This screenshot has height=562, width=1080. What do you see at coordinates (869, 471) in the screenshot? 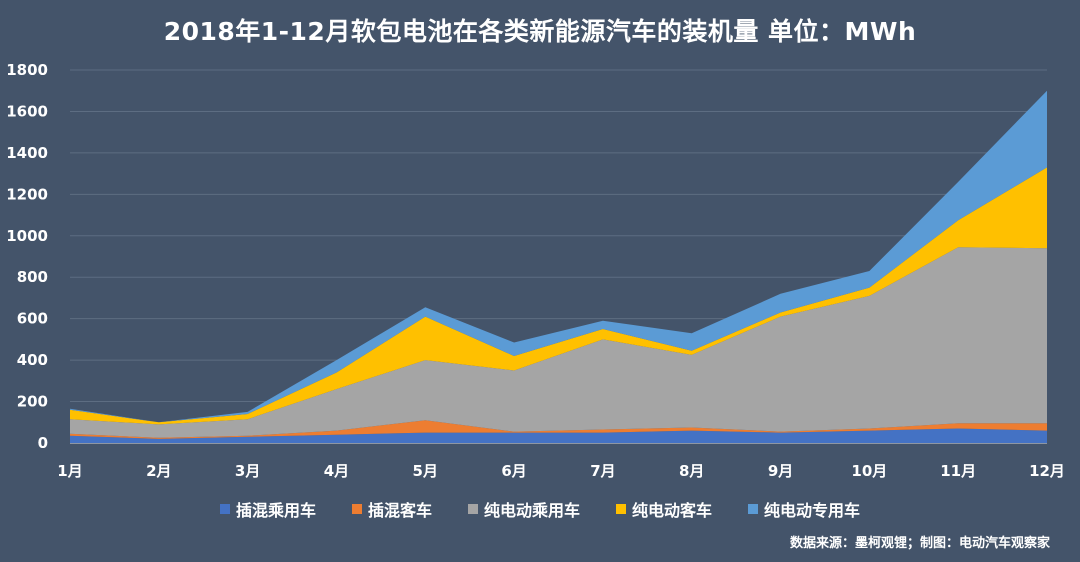
I see `x-tick-label: 10月` at bounding box center [869, 471].